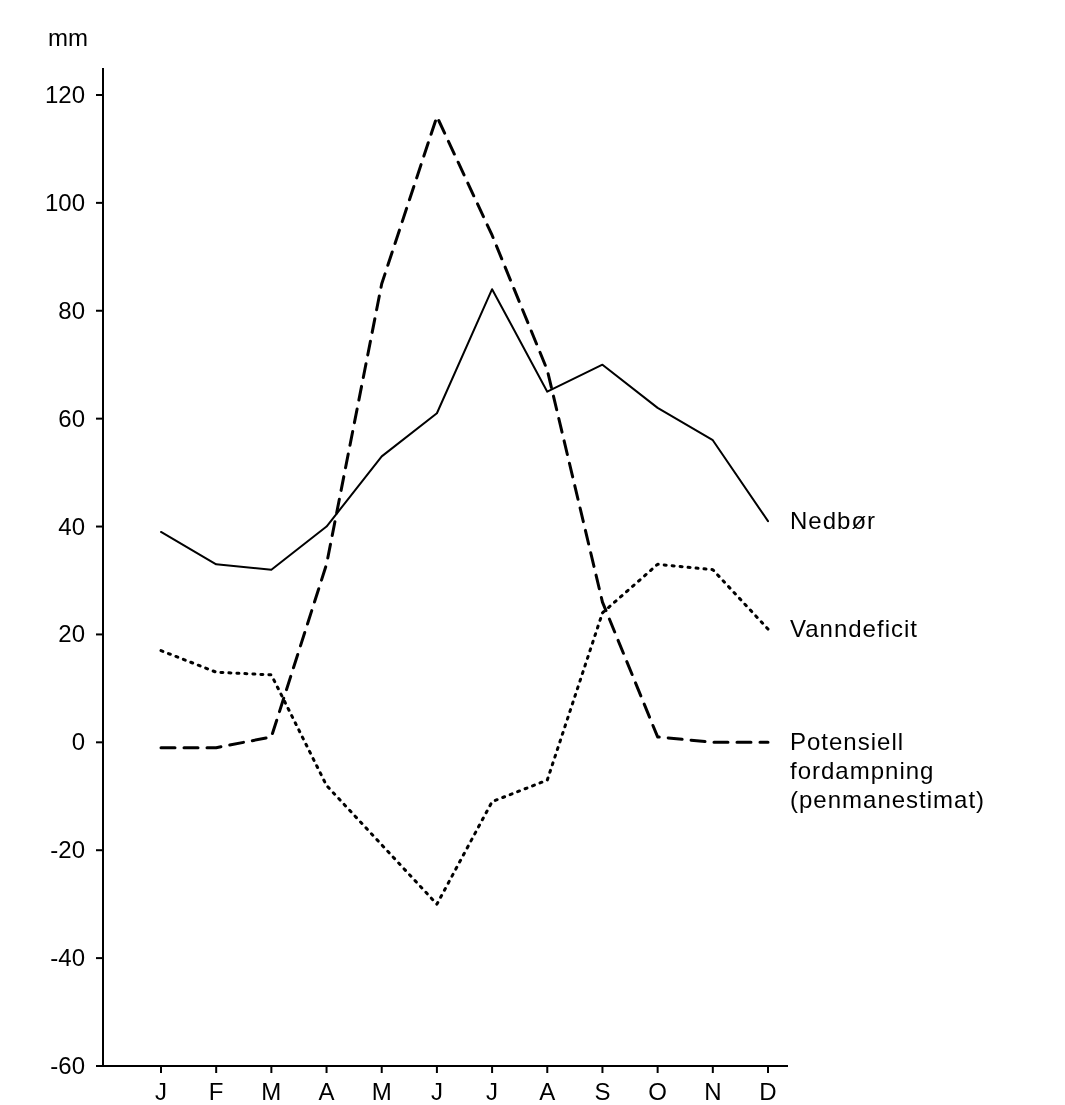 This screenshot has height=1105, width=1065. What do you see at coordinates (657, 1091) in the screenshot?
I see `x-tick-label: O` at bounding box center [657, 1091].